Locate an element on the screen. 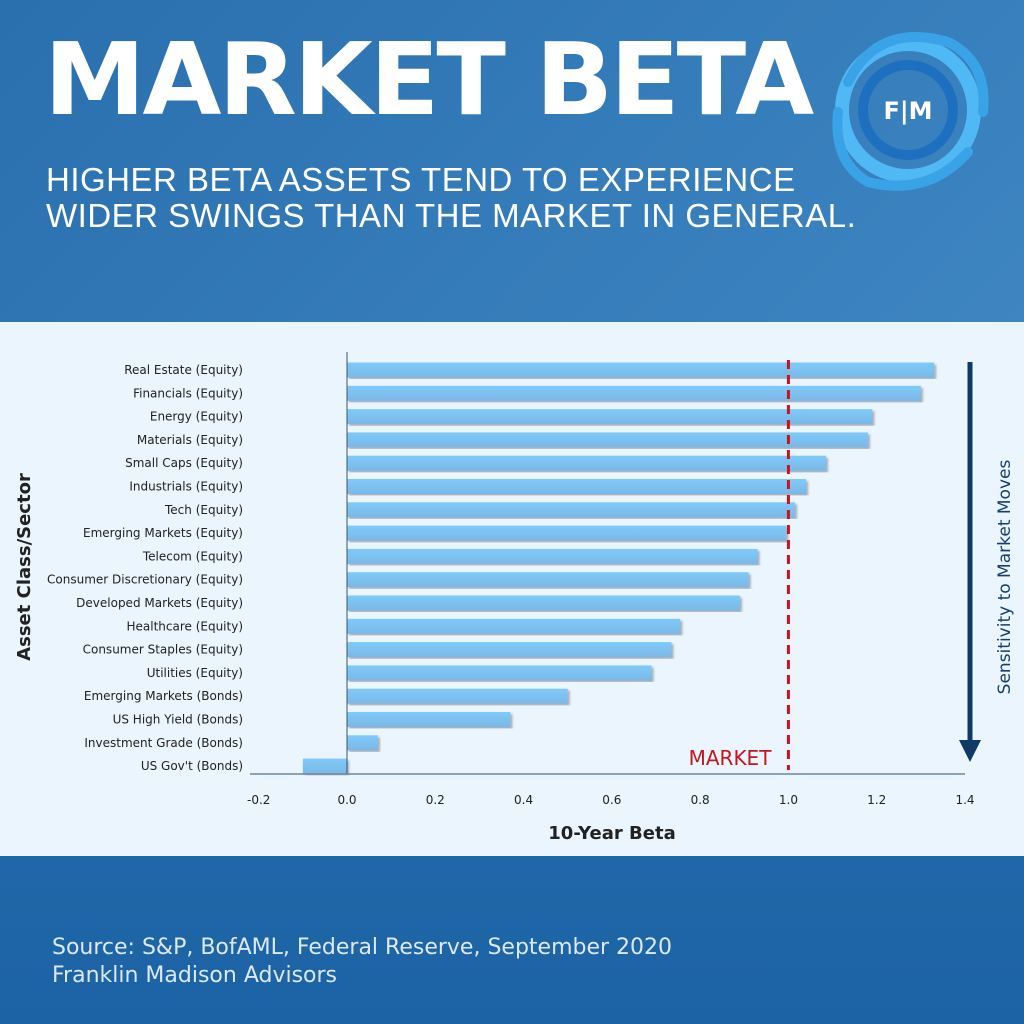 This screenshot has width=1024, height=1024. category-label: Industrials (Equity) is located at coordinates (186, 487).